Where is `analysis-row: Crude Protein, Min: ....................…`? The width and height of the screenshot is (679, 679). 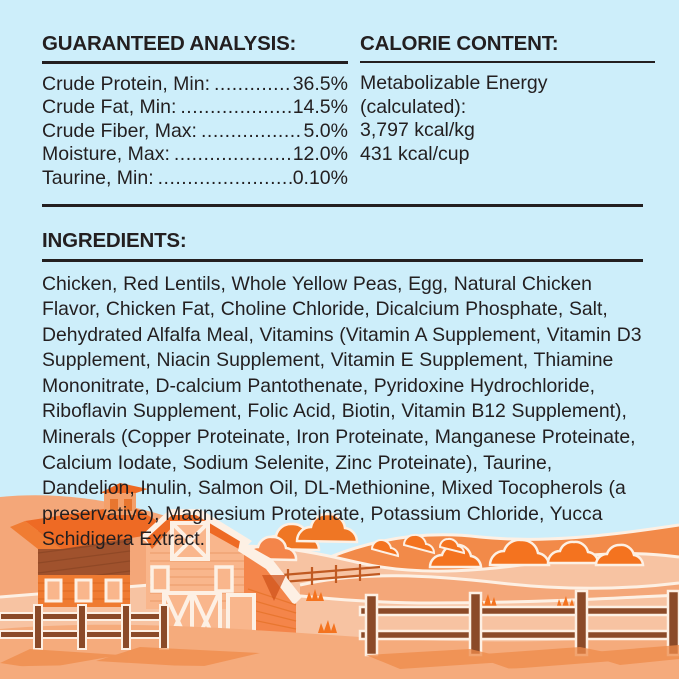 analysis-row: Crude Protein, Min: ....................… is located at coordinates (195, 85).